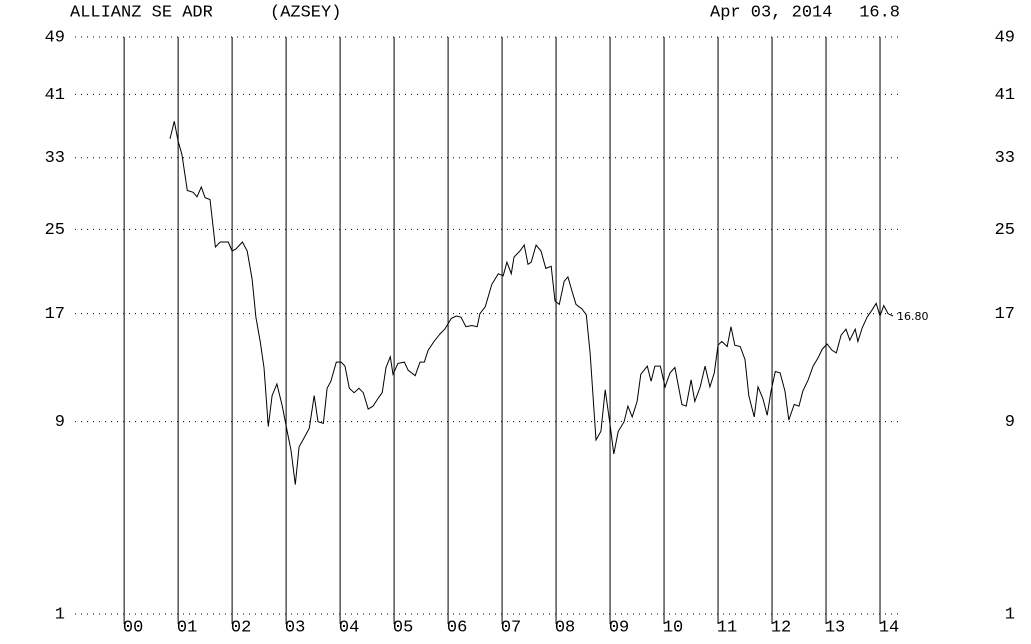  What do you see at coordinates (349, 627) in the screenshot?
I see `x-tick-label: 04` at bounding box center [349, 627].